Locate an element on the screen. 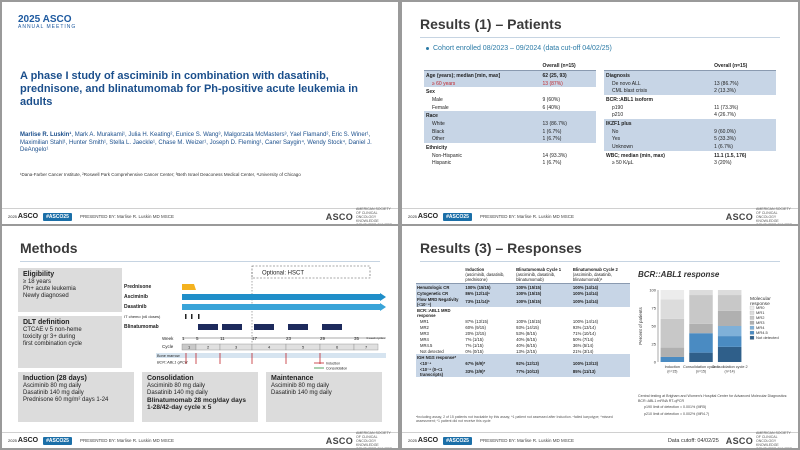 The image size is (800, 450). row-label: De novo ALL is located at coordinates (658, 83).